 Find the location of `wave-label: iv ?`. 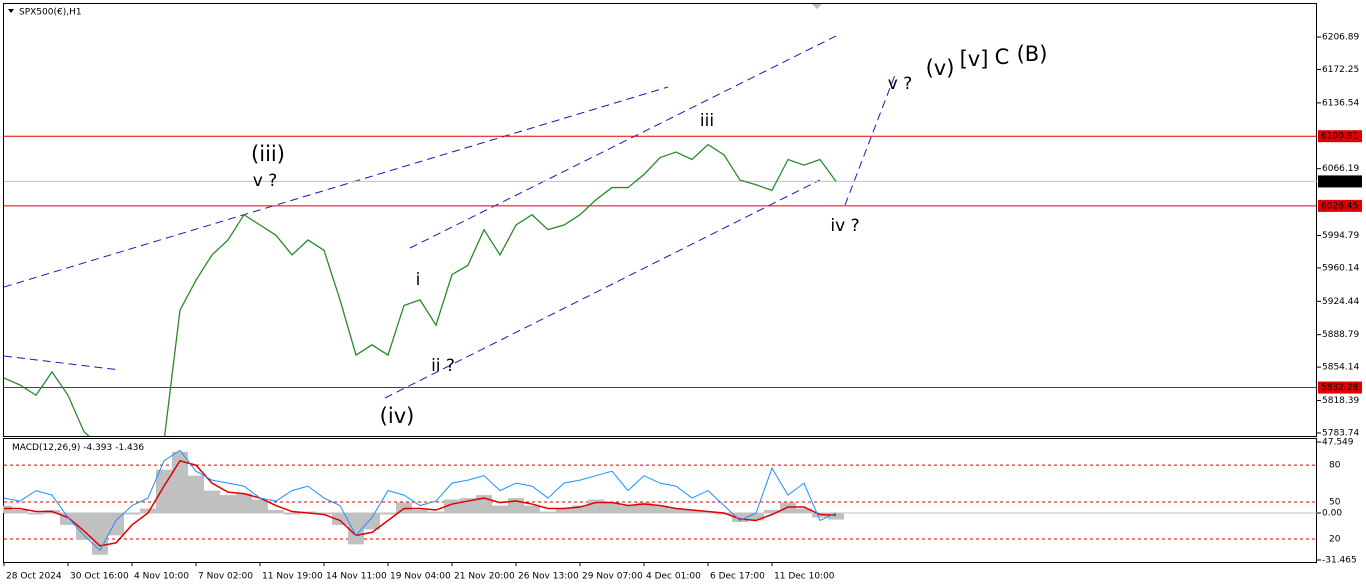

wave-label: iv ? is located at coordinates (844, 226).